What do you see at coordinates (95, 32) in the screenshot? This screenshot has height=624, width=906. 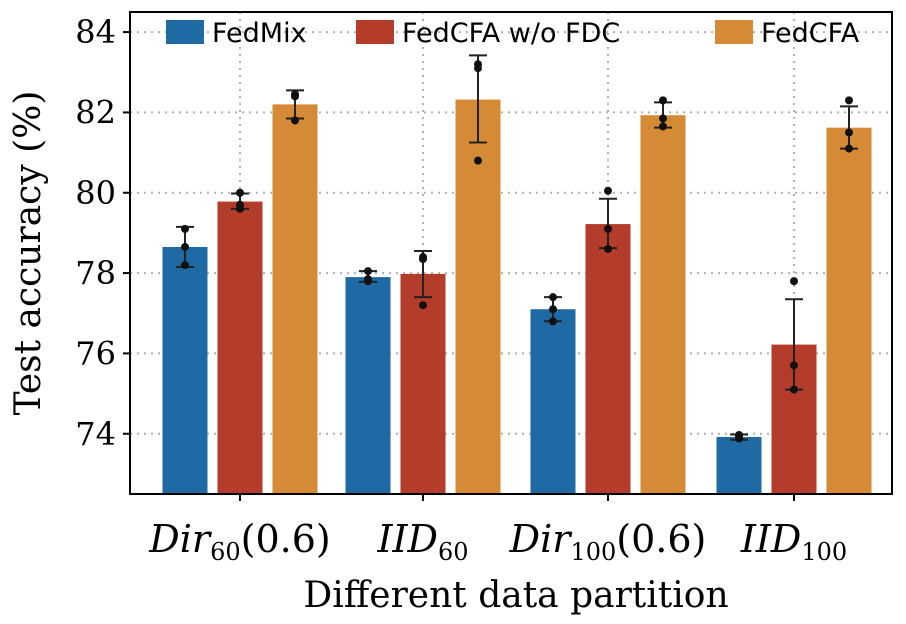 I see `y-tick-label: 84` at bounding box center [95, 32].